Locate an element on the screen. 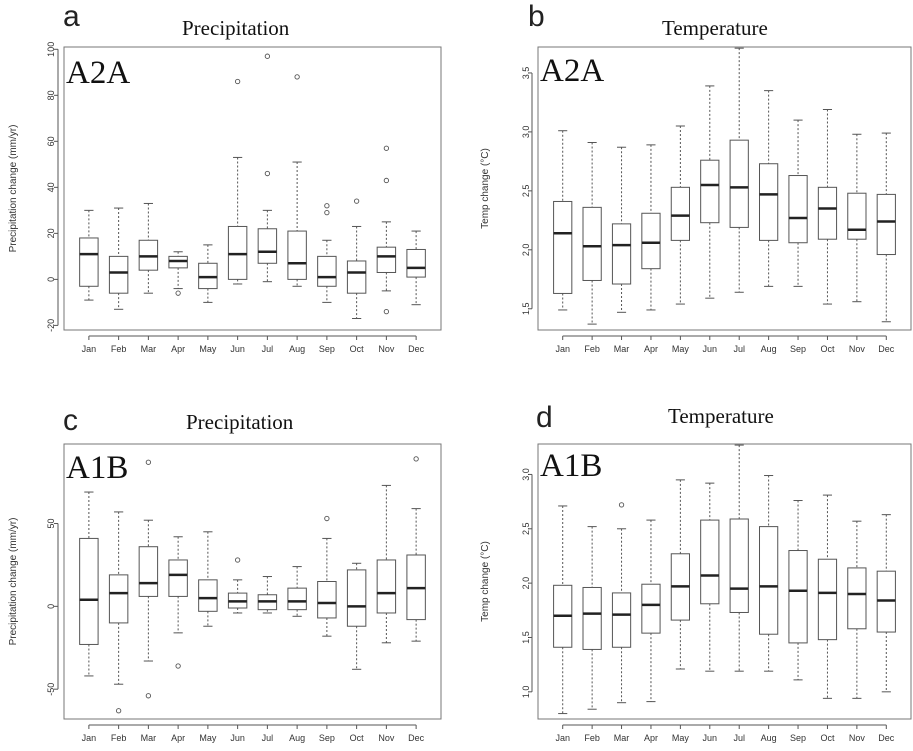 The height and width of the screenshot is (751, 913). panel-d-letter: d is located at coordinates (544, 417).